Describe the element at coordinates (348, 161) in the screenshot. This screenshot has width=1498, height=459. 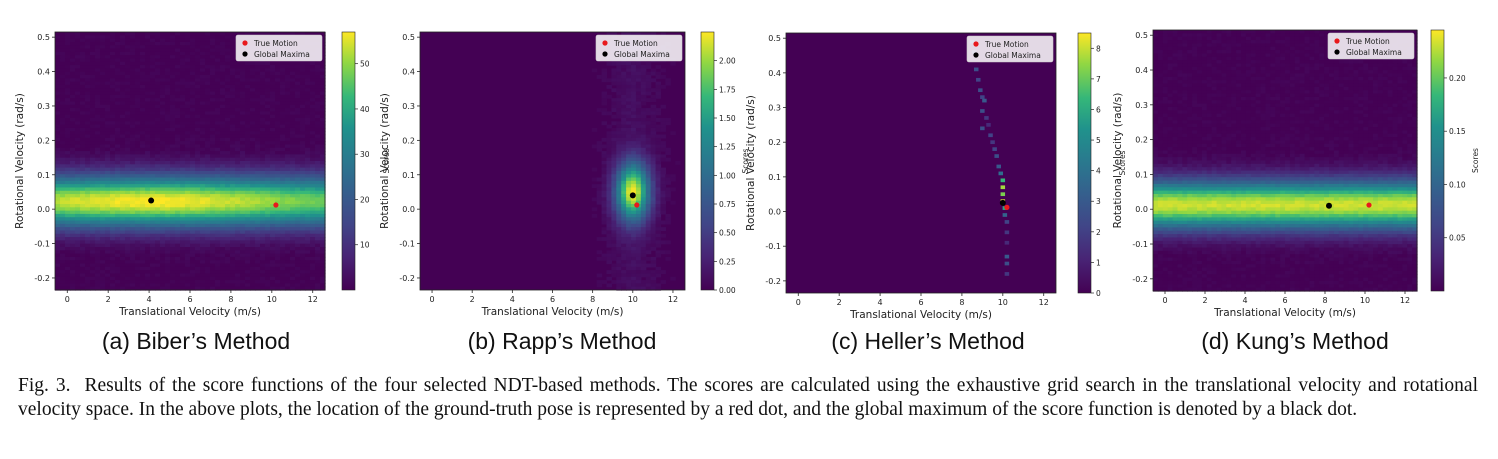
I see `colorbar` at that location.